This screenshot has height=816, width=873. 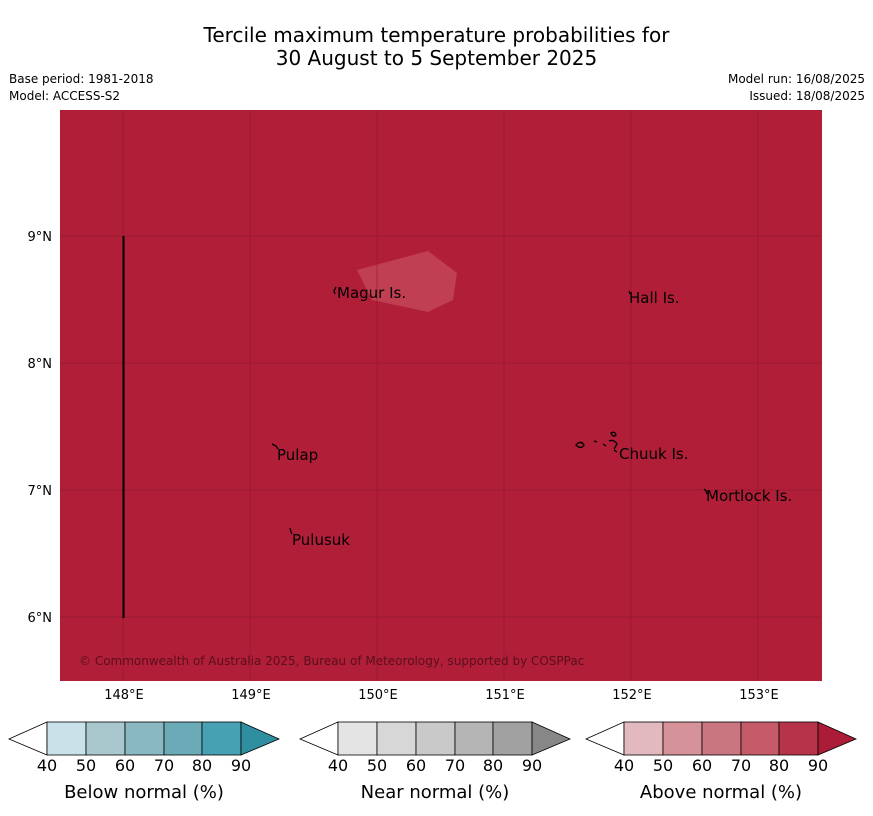 What do you see at coordinates (86, 765) in the screenshot?
I see `legend-below-normal-tick-50: 50` at bounding box center [86, 765].